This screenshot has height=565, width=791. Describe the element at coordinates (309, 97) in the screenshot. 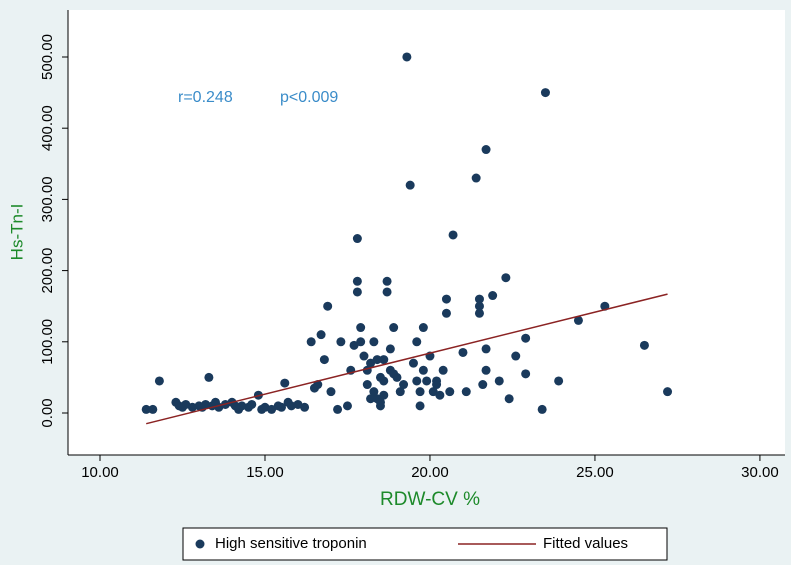

I see `annotation: p<0.009` at that location.